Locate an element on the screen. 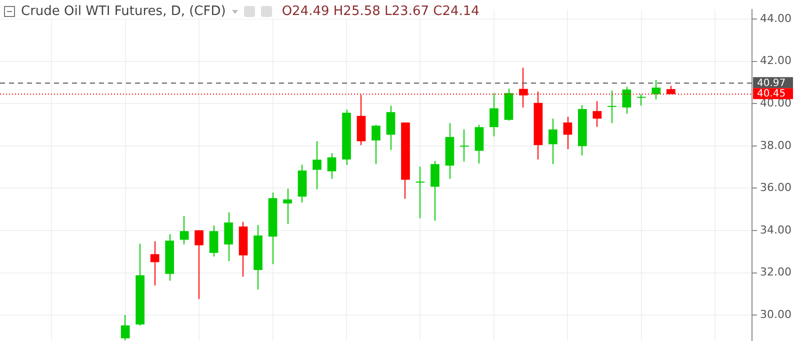 Image resolution: width=800 pixels, height=350 pixels. chart-title: Crude Oil WTI Futures, D, (CFD) is located at coordinates (123, 11).